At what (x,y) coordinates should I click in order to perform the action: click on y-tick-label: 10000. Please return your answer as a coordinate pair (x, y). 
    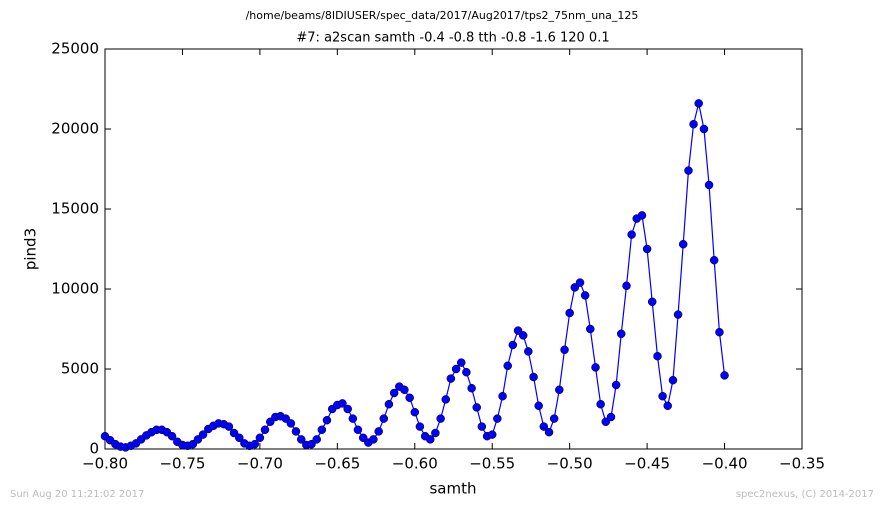
    Looking at the image, I should click on (75, 289).